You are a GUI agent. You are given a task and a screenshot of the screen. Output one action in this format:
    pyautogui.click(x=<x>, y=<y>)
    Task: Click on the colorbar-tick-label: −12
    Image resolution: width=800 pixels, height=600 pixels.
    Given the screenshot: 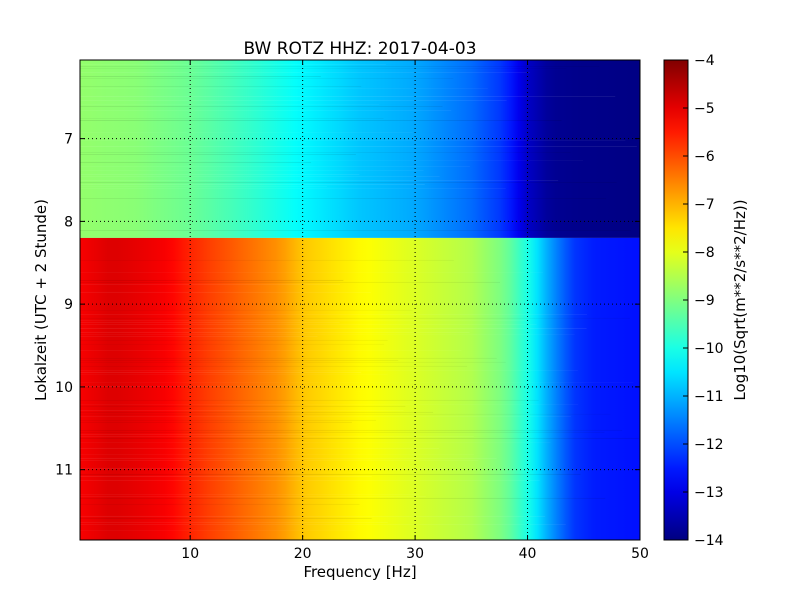 What is the action you would take?
    pyautogui.click(x=709, y=445)
    